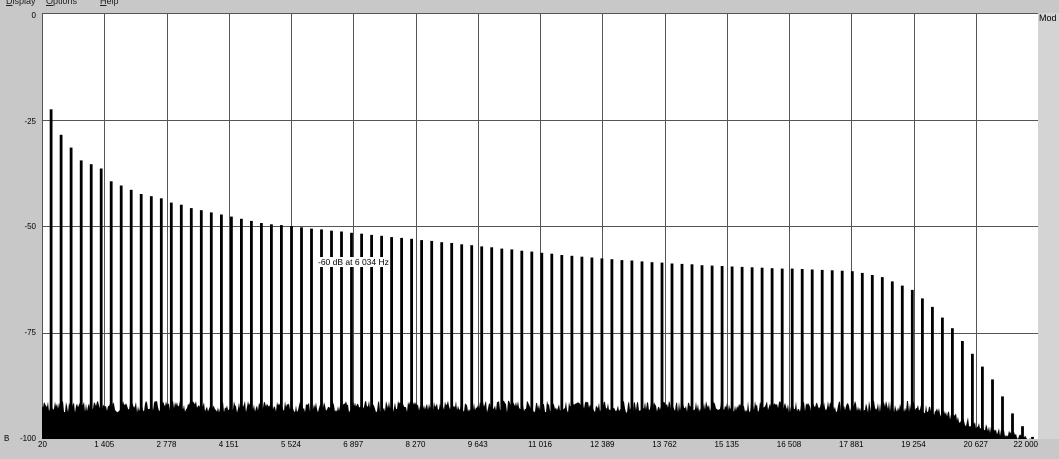 Image resolution: width=1059 pixels, height=459 pixels. I want to click on cursor-readout: -60 dB at 6 034 Hz, so click(353, 262).